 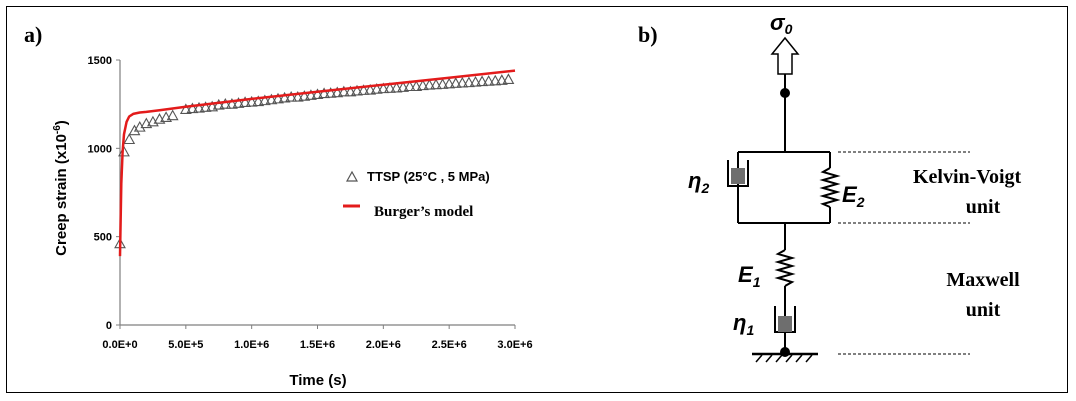 I want to click on x-tick-label: 5.0E+5, so click(x=185, y=345).